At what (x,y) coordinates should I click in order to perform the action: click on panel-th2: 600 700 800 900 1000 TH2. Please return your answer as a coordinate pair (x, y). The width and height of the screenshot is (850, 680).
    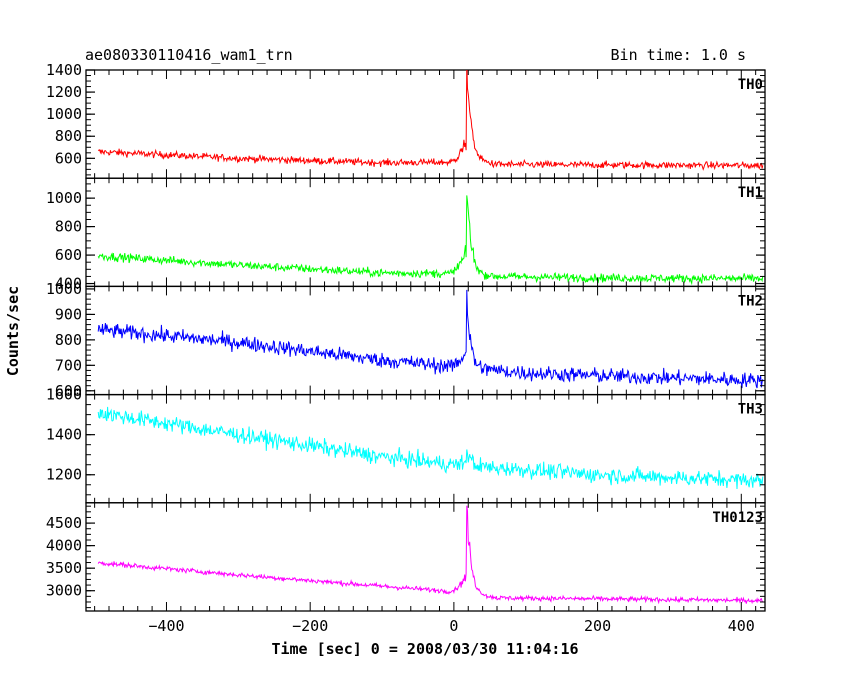
    Looking at the image, I should click on (406, 340).